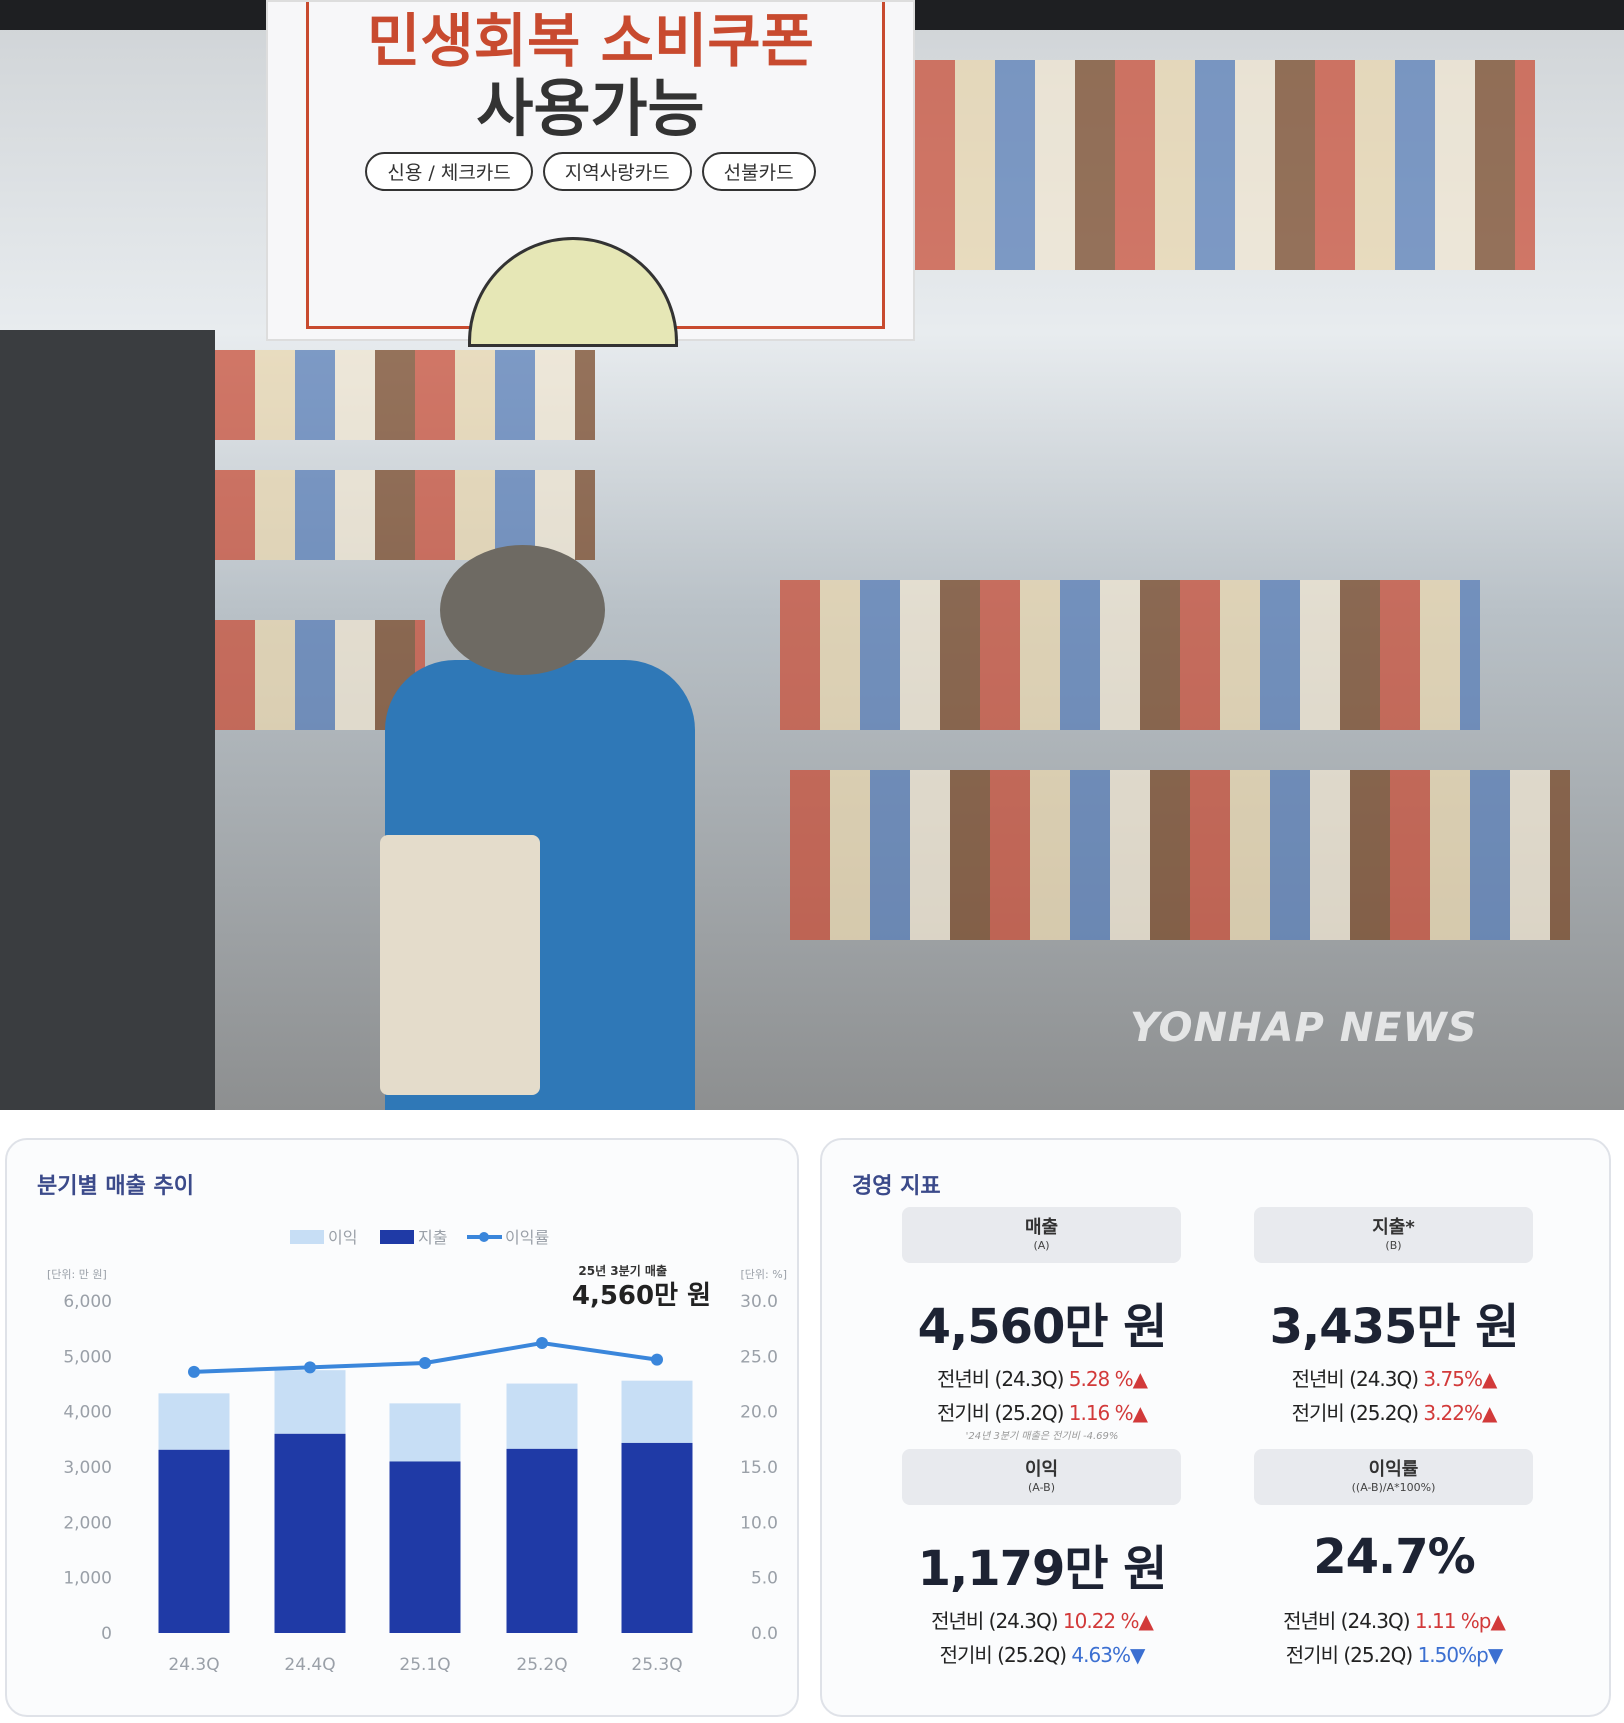 The width and height of the screenshot is (1624, 1723). I want to click on legend-marker-rate, so click(484, 1237).